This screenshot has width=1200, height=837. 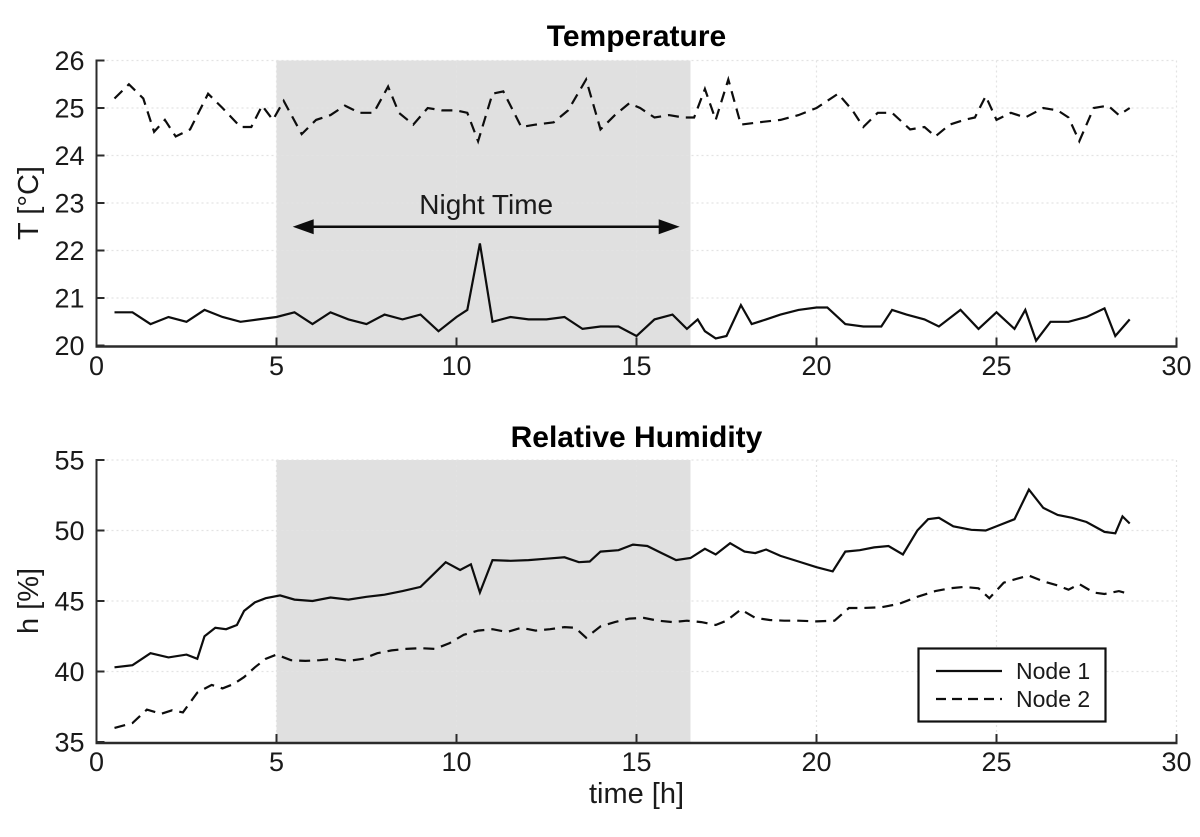 I want to click on y-tick-label: 20, so click(x=69, y=346).